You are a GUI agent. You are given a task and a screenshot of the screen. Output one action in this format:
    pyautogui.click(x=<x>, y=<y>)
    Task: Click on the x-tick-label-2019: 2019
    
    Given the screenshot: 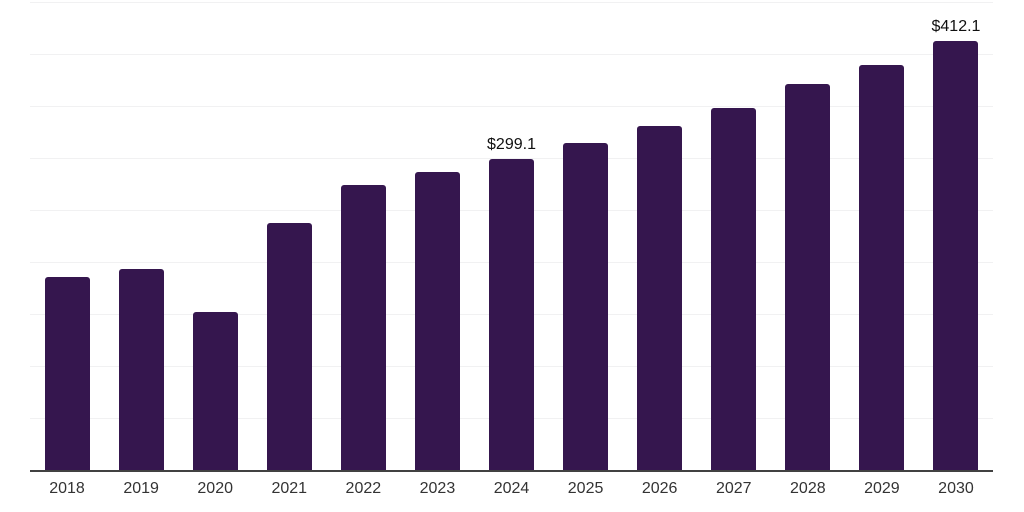 What is the action you would take?
    pyautogui.click(x=141, y=488)
    